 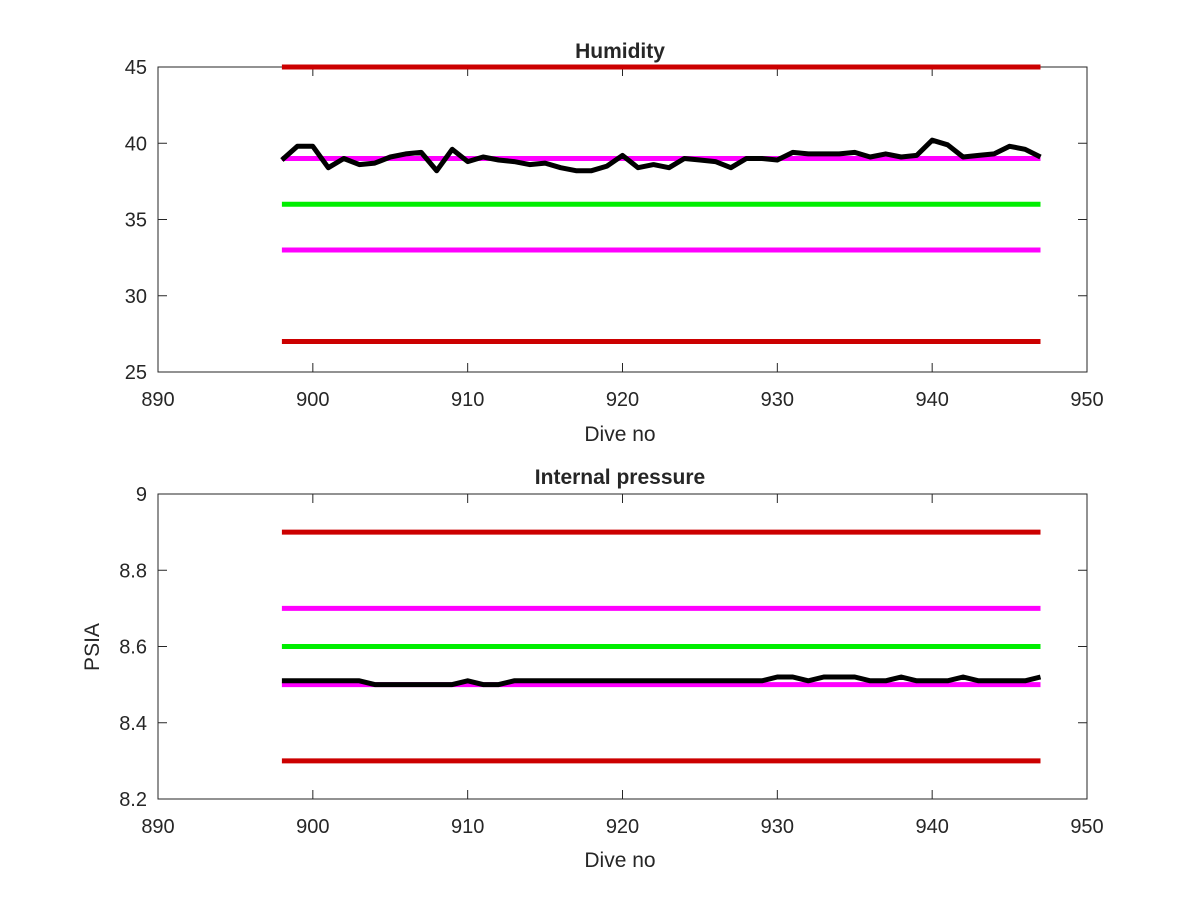 What do you see at coordinates (620, 477) in the screenshot?
I see `chart-title: Internal pressure` at bounding box center [620, 477].